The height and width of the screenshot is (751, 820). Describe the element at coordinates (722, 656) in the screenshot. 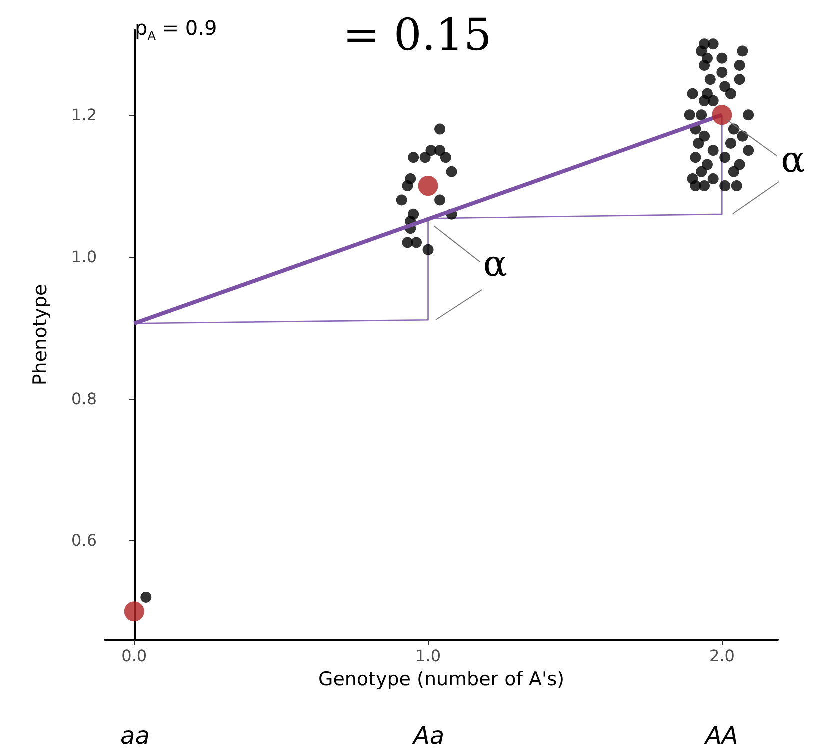

I see `x-tick-label: 2.0` at that location.